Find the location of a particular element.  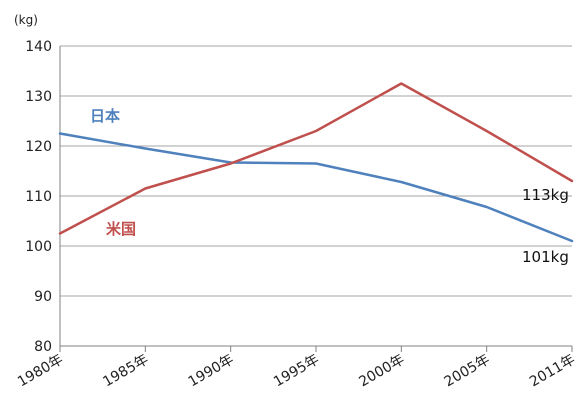

x-tick-5: 2005年 is located at coordinates (467, 371).